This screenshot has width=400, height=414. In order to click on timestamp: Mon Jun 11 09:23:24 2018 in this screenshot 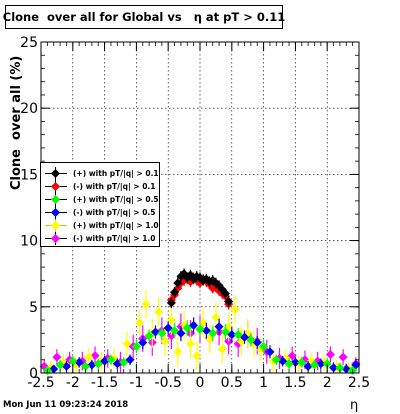, I will do `click(66, 405)`.